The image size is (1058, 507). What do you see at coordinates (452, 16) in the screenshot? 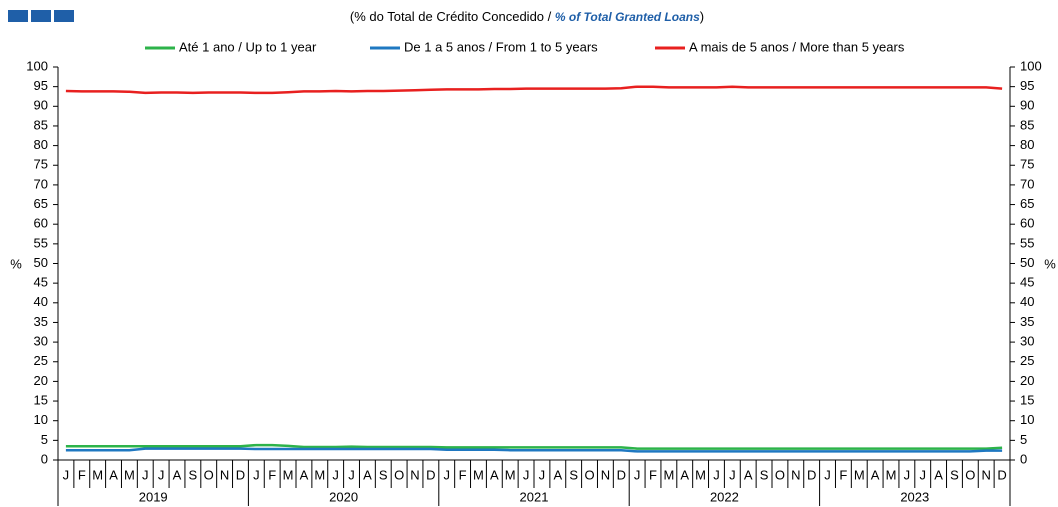
I see `title-pt: (% do Total de Crédito Concedido /` at bounding box center [452, 16].